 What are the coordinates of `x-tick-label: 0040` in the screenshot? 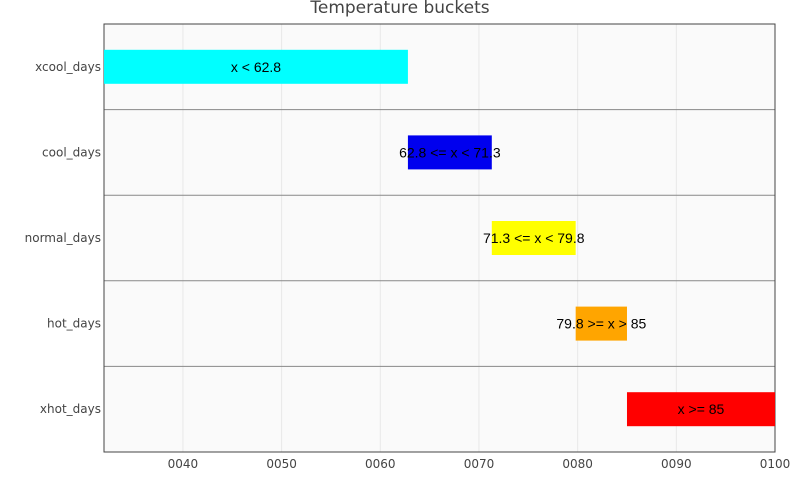 It's located at (183, 464).